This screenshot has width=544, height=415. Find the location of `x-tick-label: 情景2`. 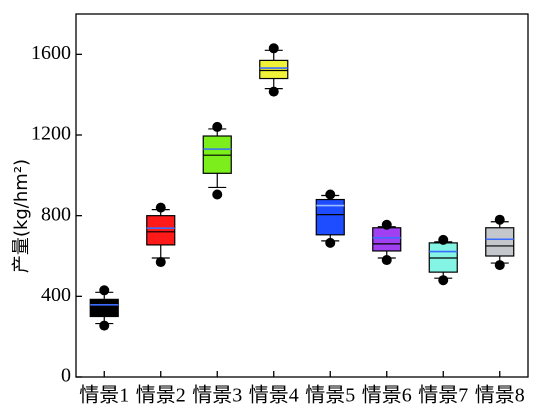

x-tick-label: 情景2 is located at coordinates (161, 395).